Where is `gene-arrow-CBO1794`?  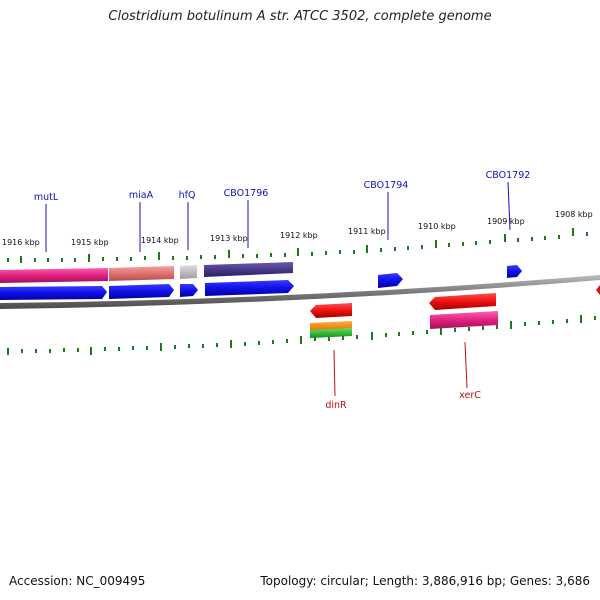
gene-arrow-CBO1794 is located at coordinates (390, 280).